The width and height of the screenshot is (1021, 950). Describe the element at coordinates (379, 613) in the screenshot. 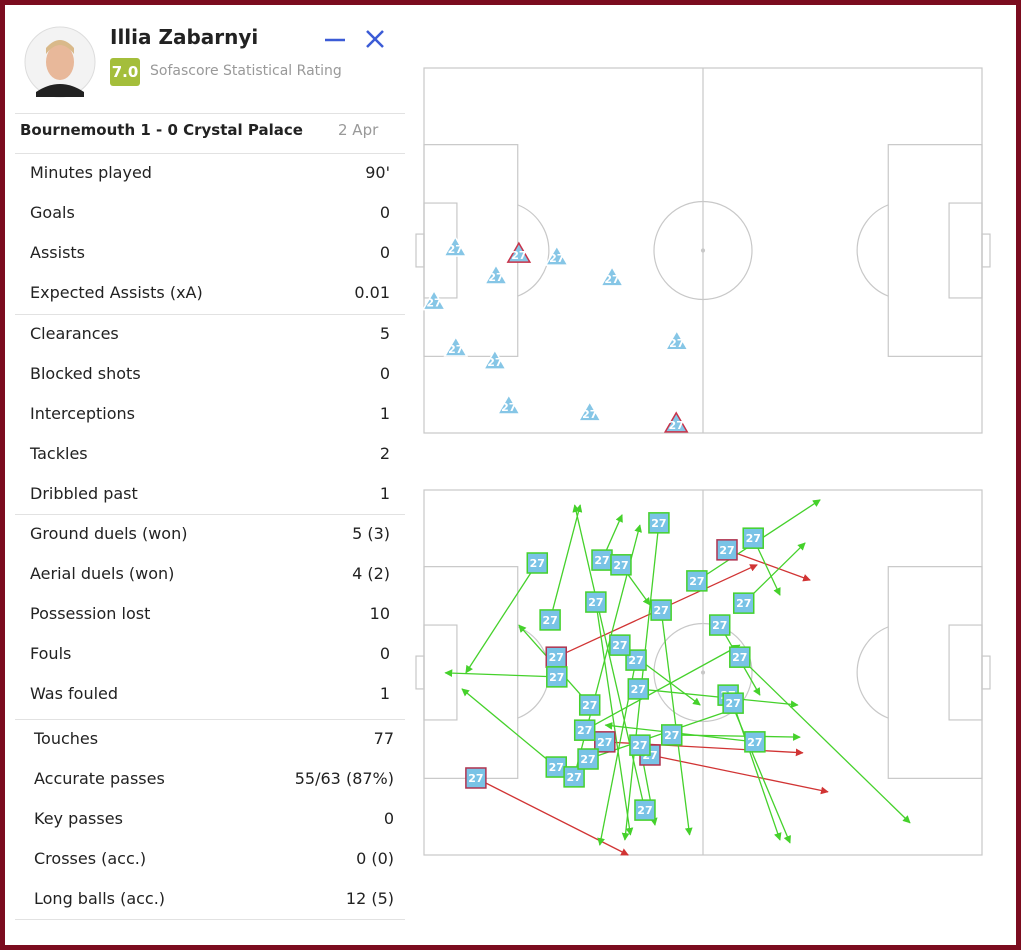

I see `stat-value: 10` at that location.